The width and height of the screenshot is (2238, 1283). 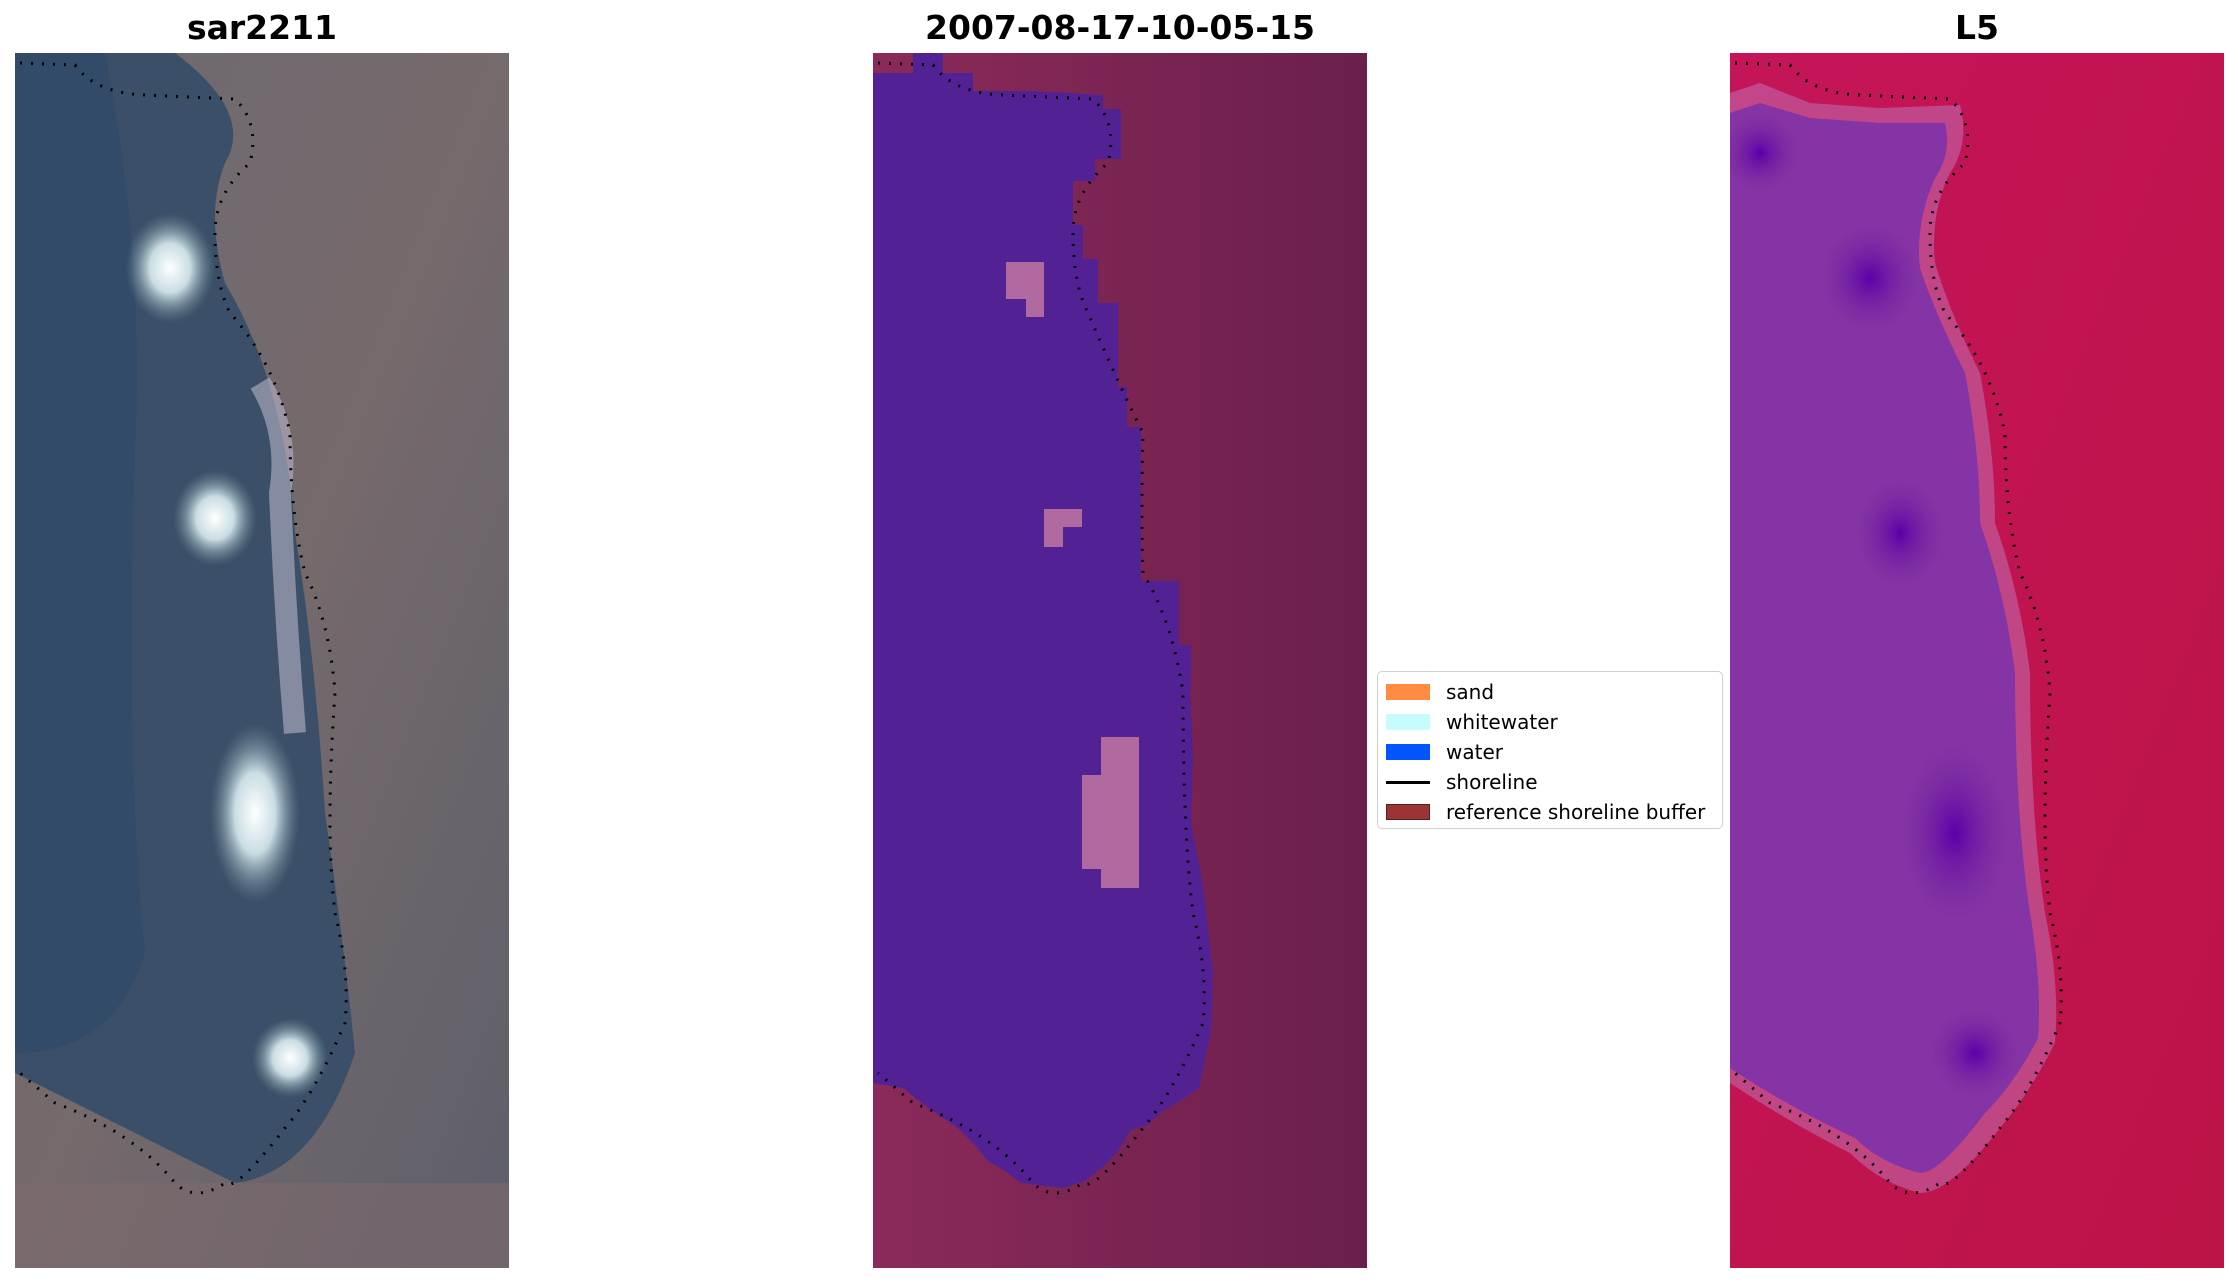 What do you see at coordinates (1502, 722) in the screenshot?
I see `legend-label-whitewater: whitewater` at bounding box center [1502, 722].